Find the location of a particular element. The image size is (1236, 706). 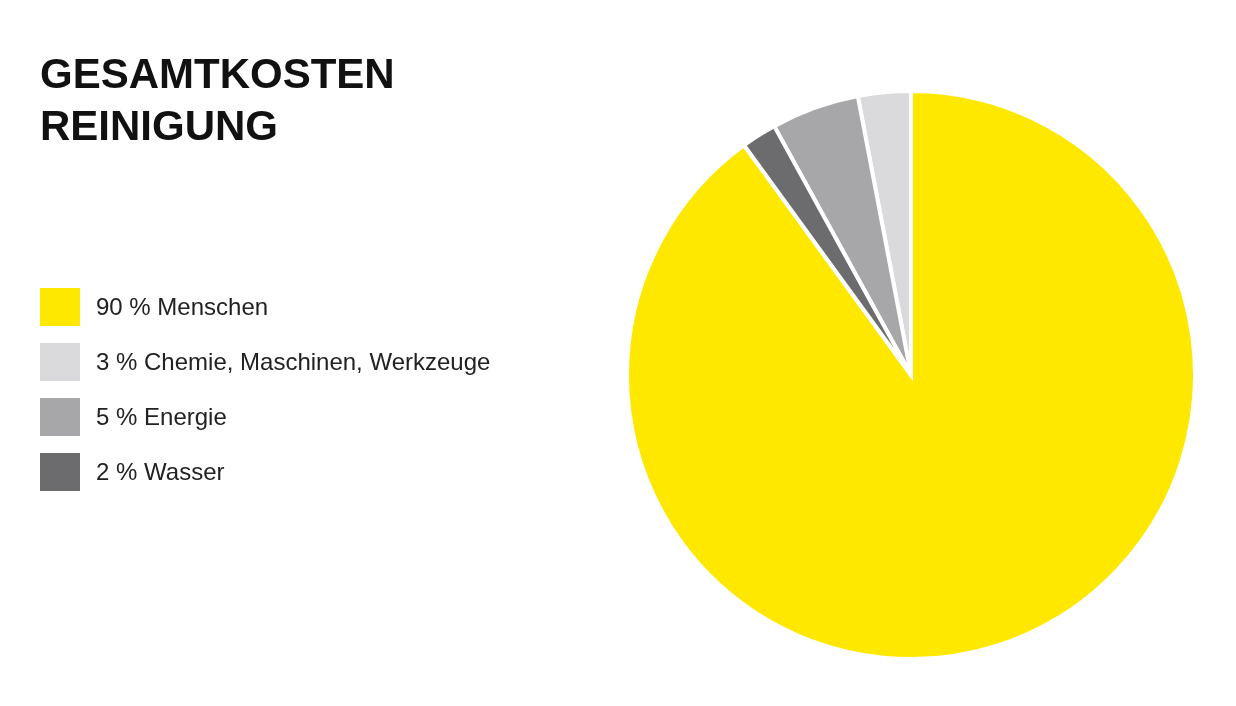

chart-title: GESAMTKOSTEN REINIGUNG is located at coordinates (217, 100).